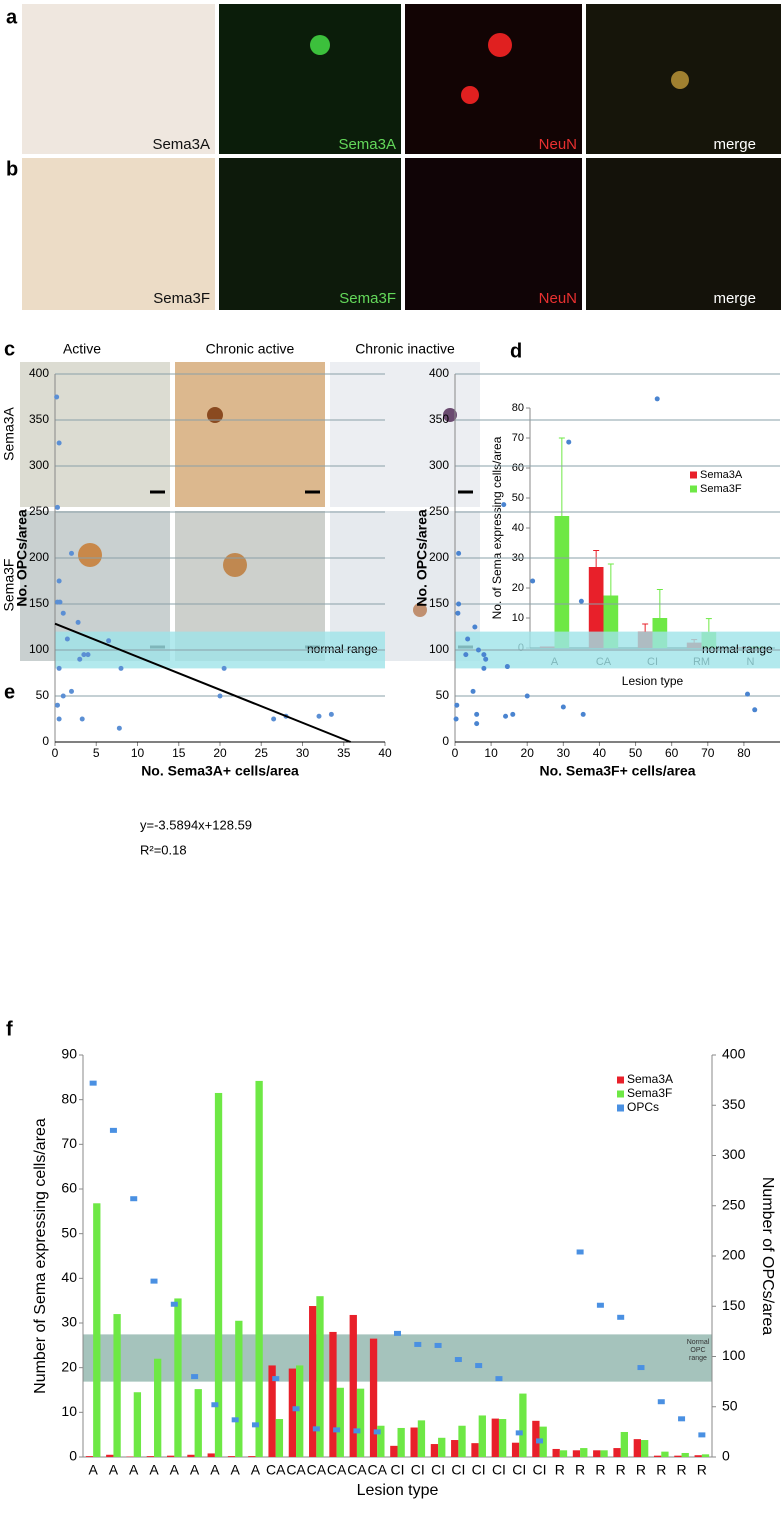 The image size is (781, 1514). What do you see at coordinates (303, 753) in the screenshot?
I see `x-tick-label: 30` at bounding box center [303, 753].